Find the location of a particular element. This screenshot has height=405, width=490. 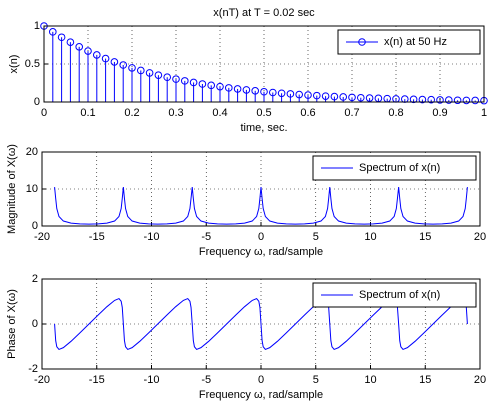

x-tick-label: 0.9 is located at coordinates (439, 113).